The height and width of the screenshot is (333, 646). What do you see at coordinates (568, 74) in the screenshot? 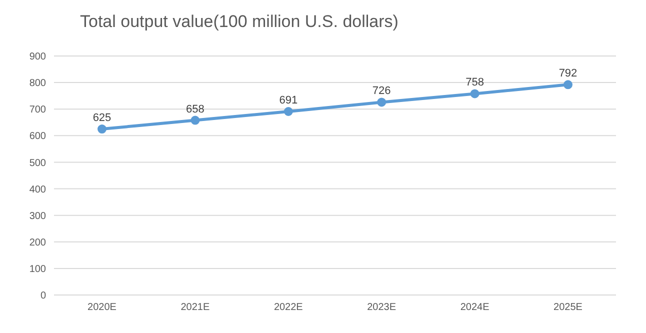
I see `data-label: 792` at bounding box center [568, 74].